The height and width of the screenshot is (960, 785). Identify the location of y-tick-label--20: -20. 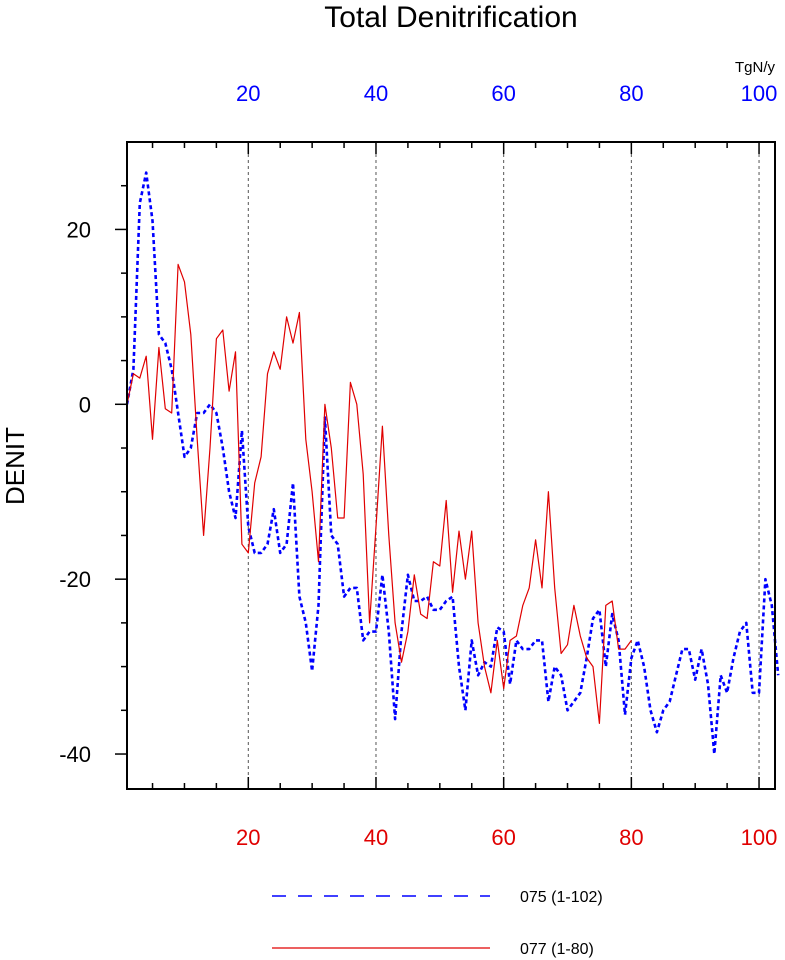
(75, 579).